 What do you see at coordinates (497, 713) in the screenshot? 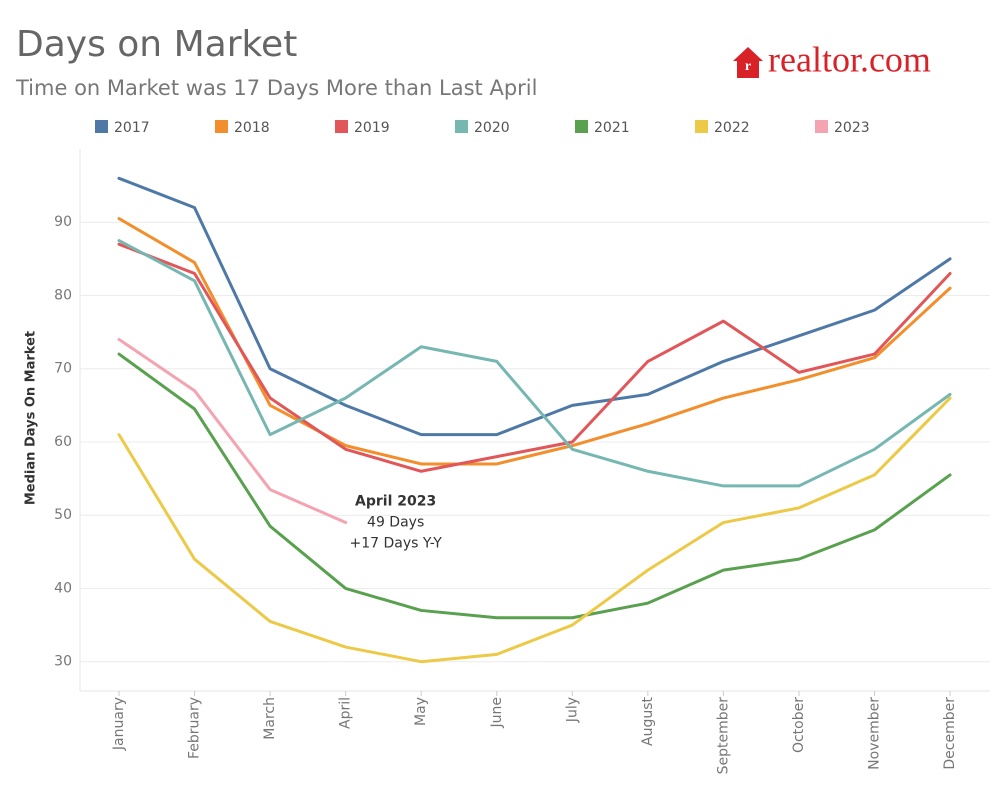
I see `x-tick-label: June` at bounding box center [497, 713].